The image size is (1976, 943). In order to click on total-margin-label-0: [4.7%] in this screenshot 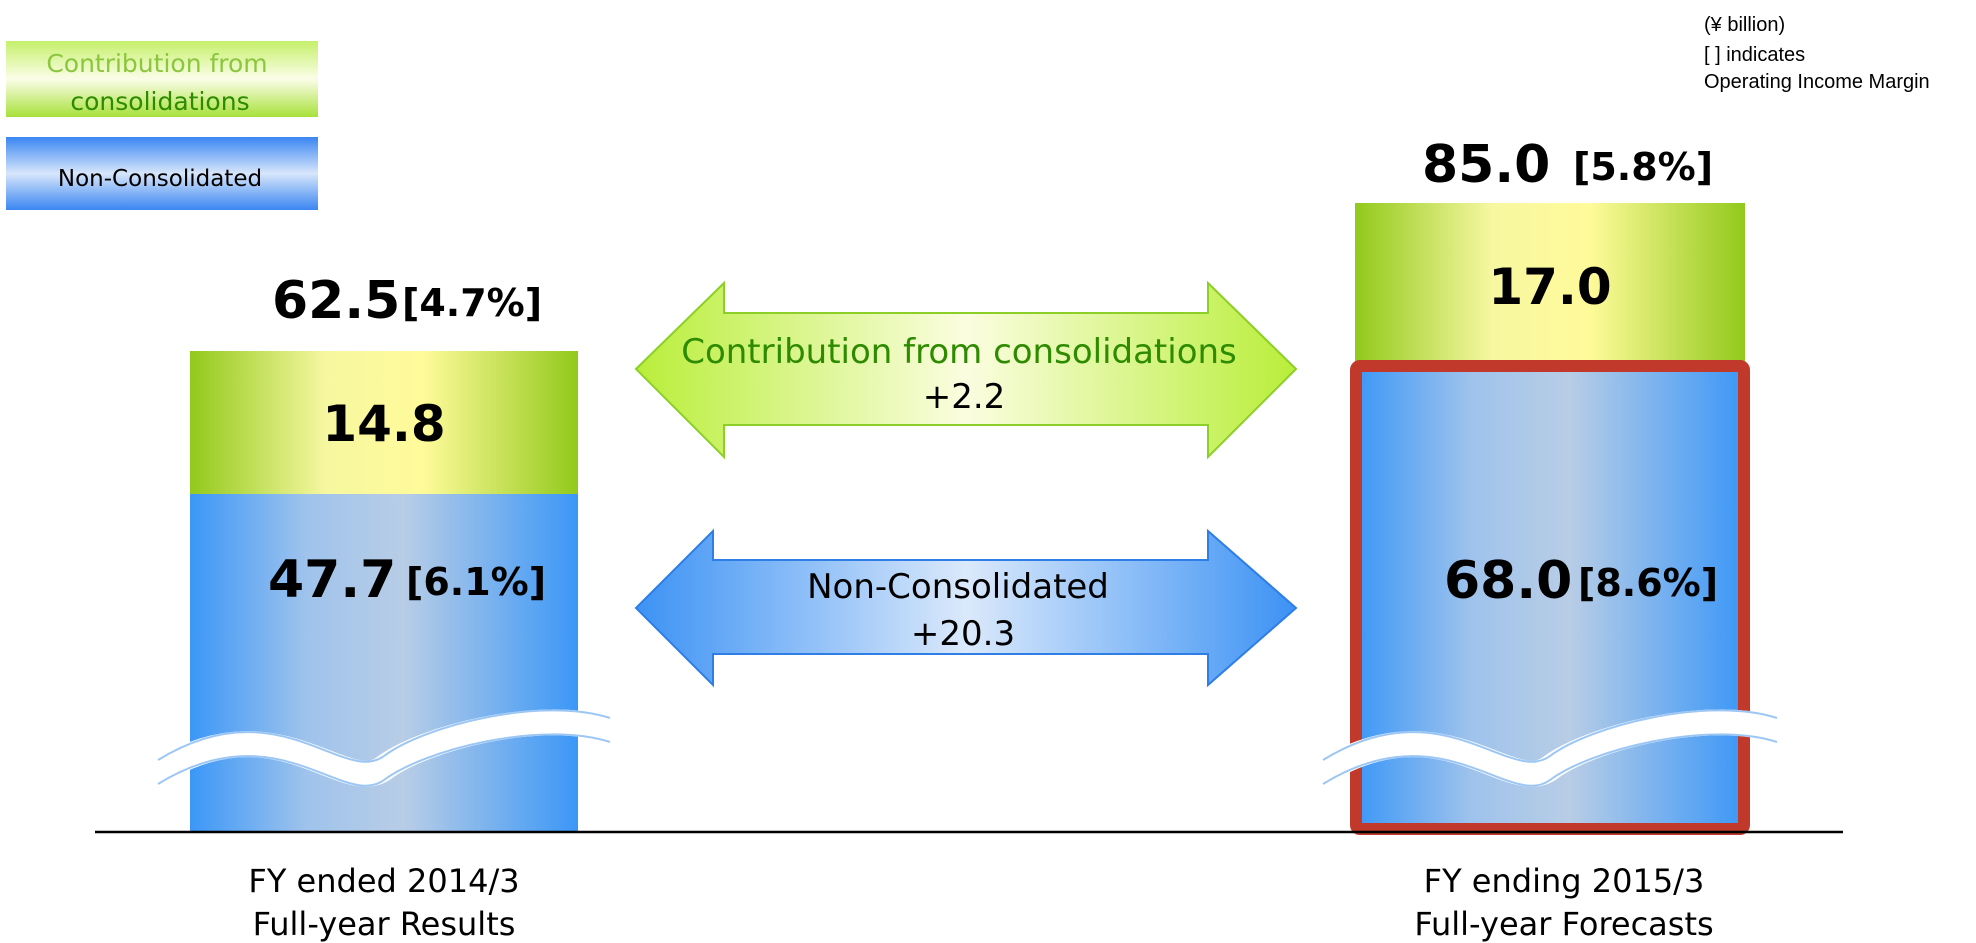, I will do `click(472, 303)`.